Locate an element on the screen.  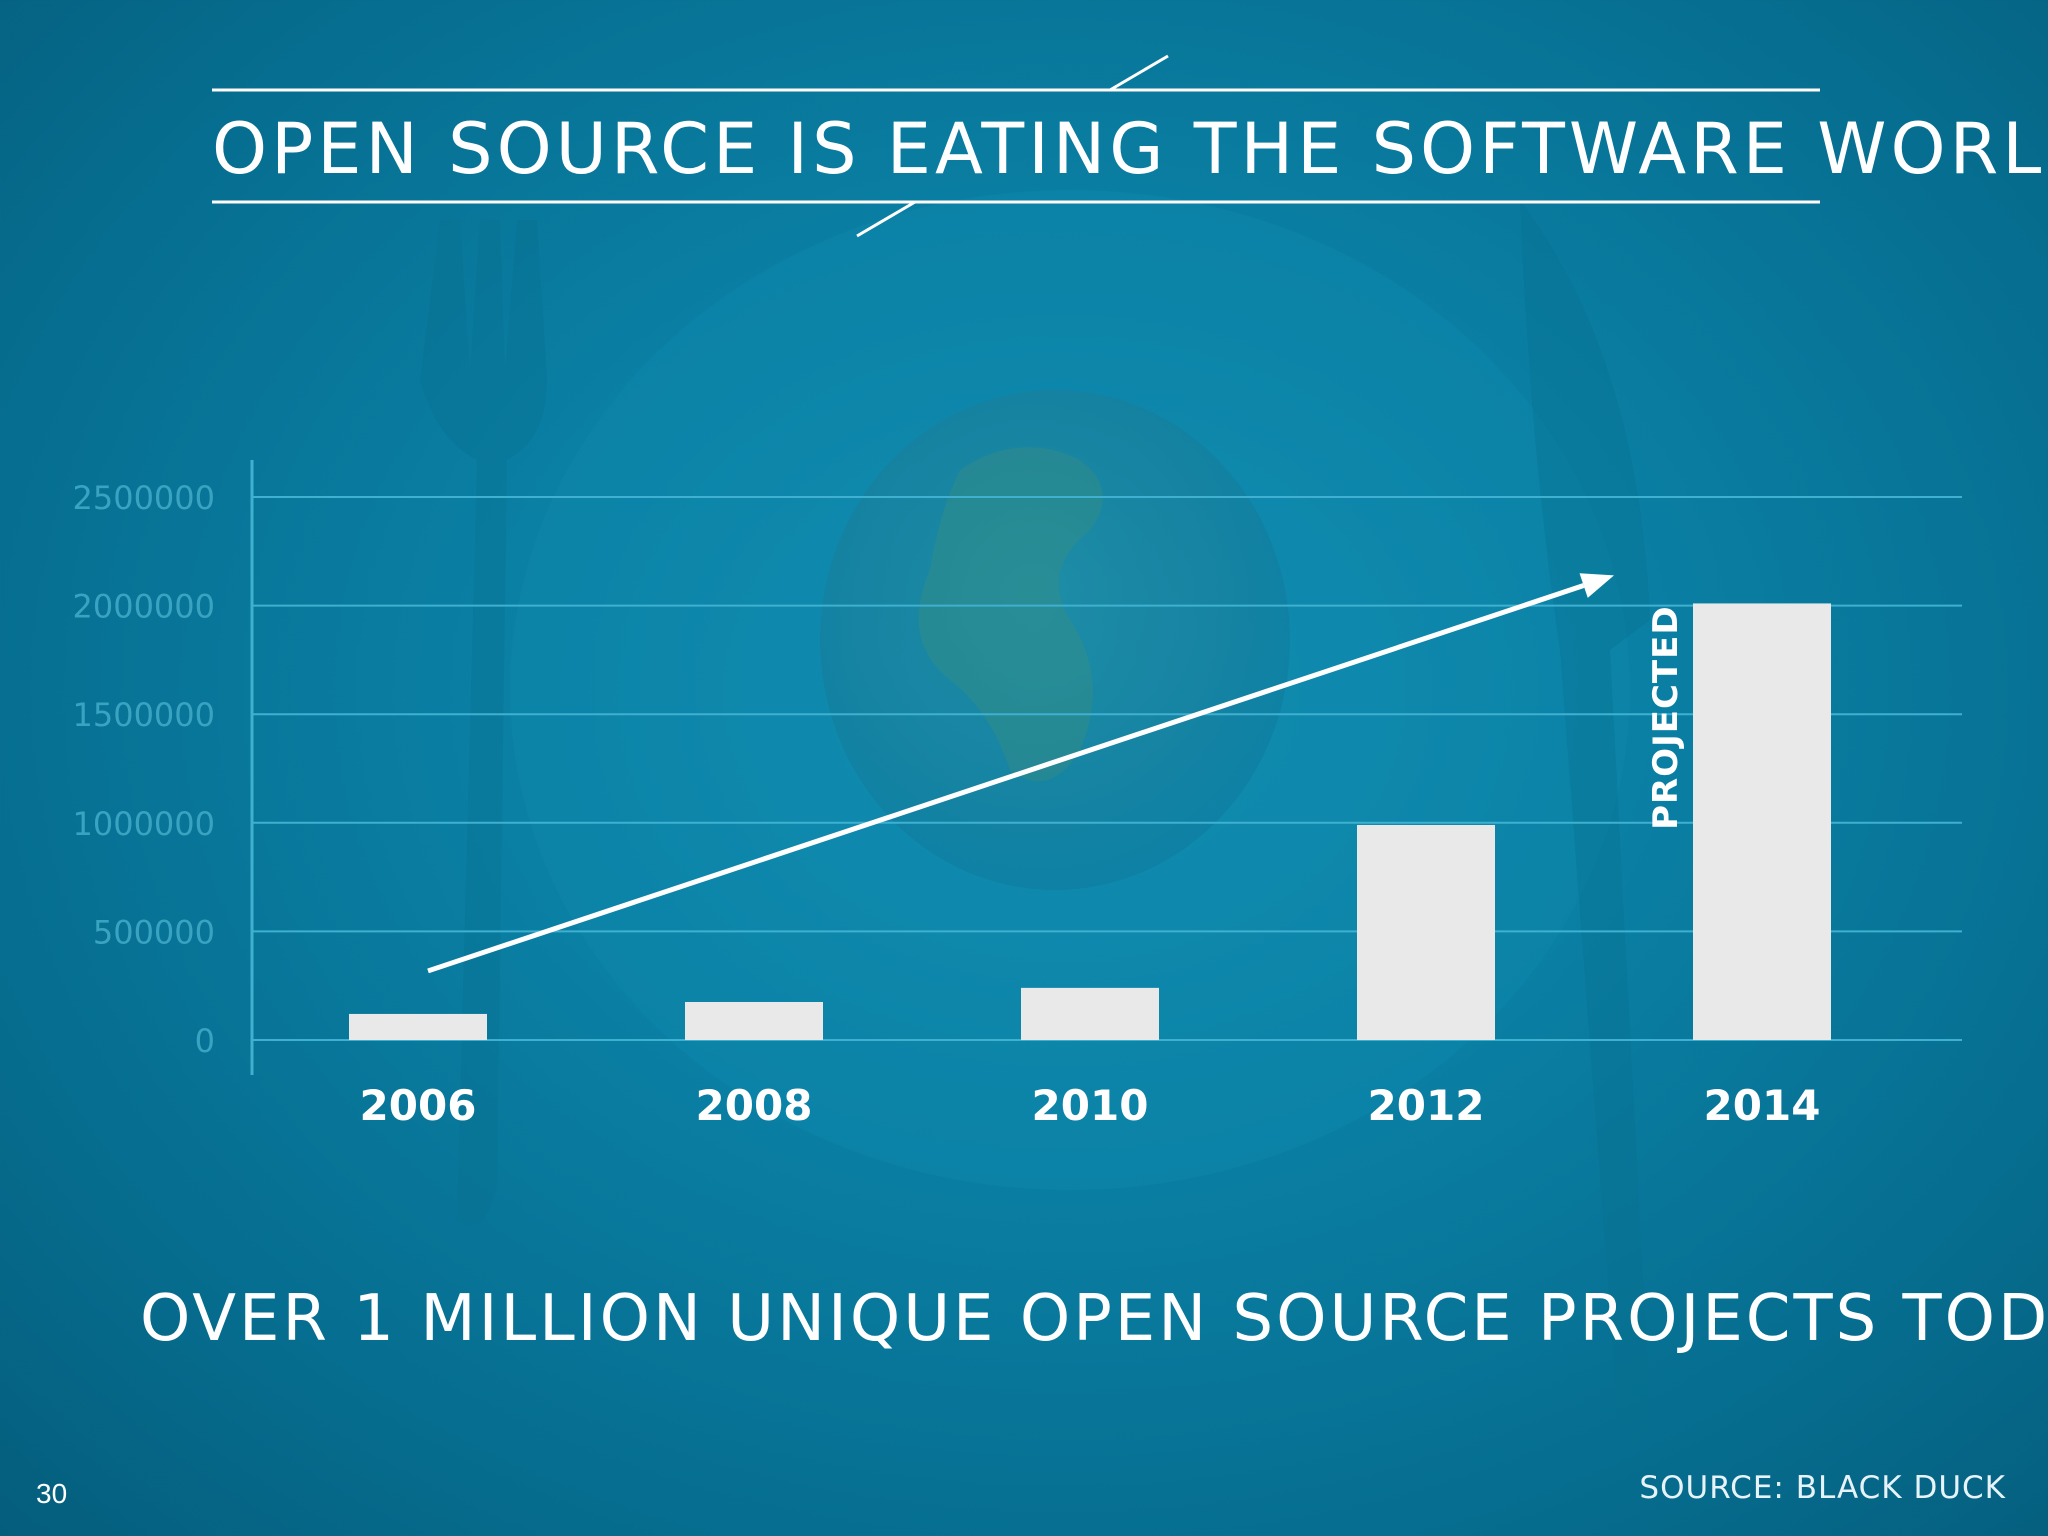
trend-arrow-head is located at coordinates (1596, 585).